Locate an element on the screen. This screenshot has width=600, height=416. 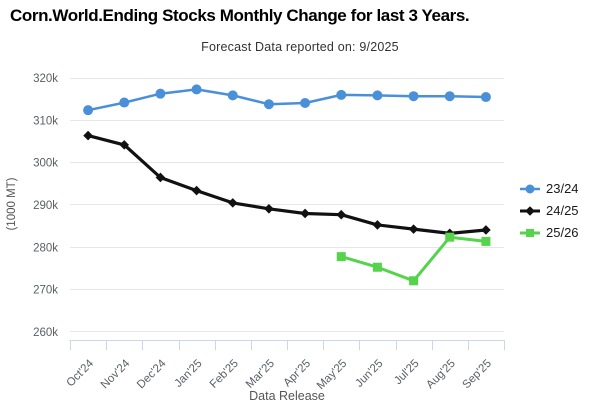
x-tick-label: Mar'25 is located at coordinates (260, 374).